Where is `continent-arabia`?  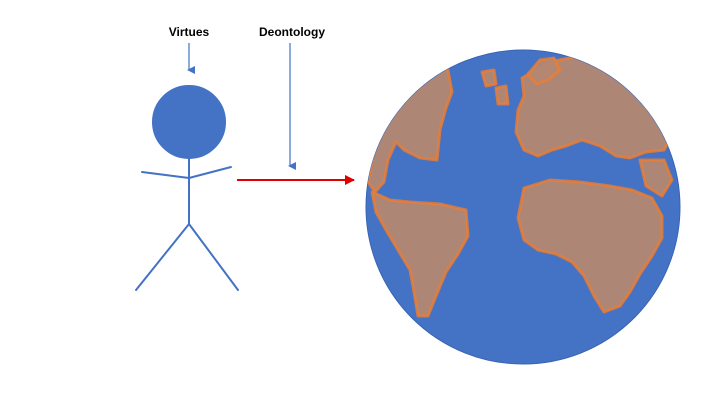 continent-arabia is located at coordinates (656, 178).